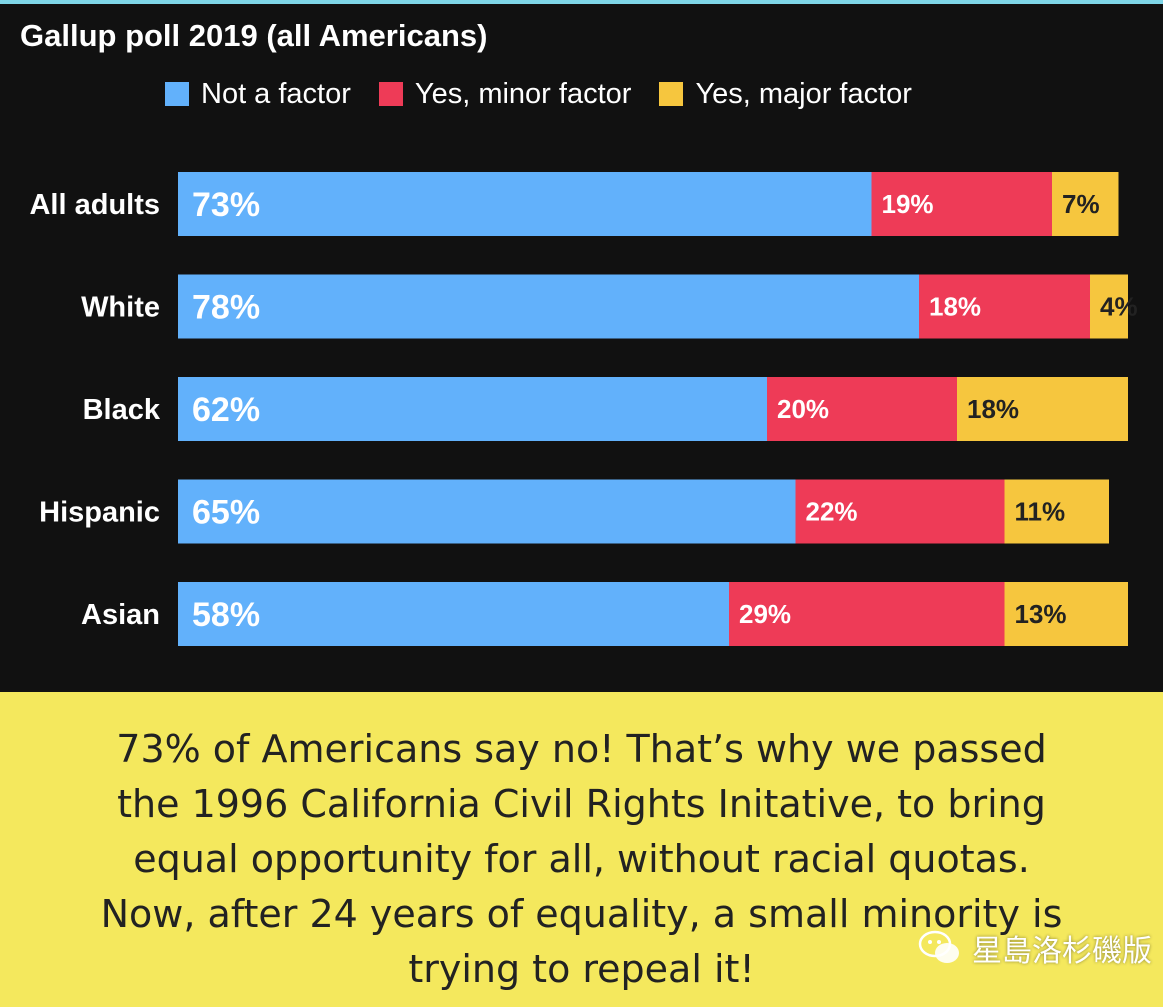 This screenshot has height=1007, width=1163. I want to click on bar-segment-black-not-a-factor, so click(472, 409).